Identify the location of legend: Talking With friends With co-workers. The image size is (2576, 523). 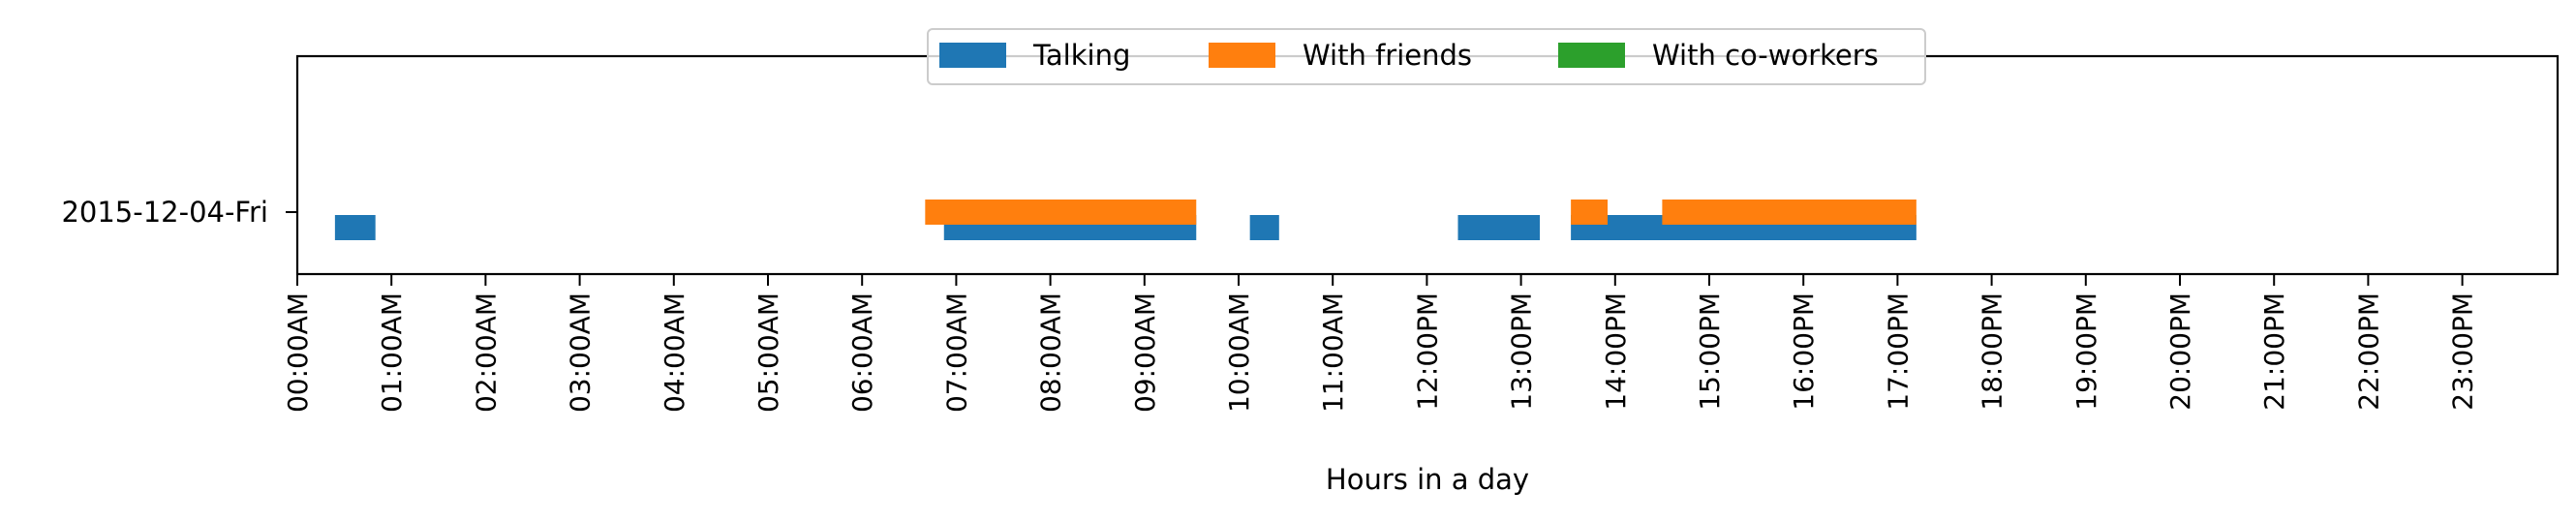
(1426, 56).